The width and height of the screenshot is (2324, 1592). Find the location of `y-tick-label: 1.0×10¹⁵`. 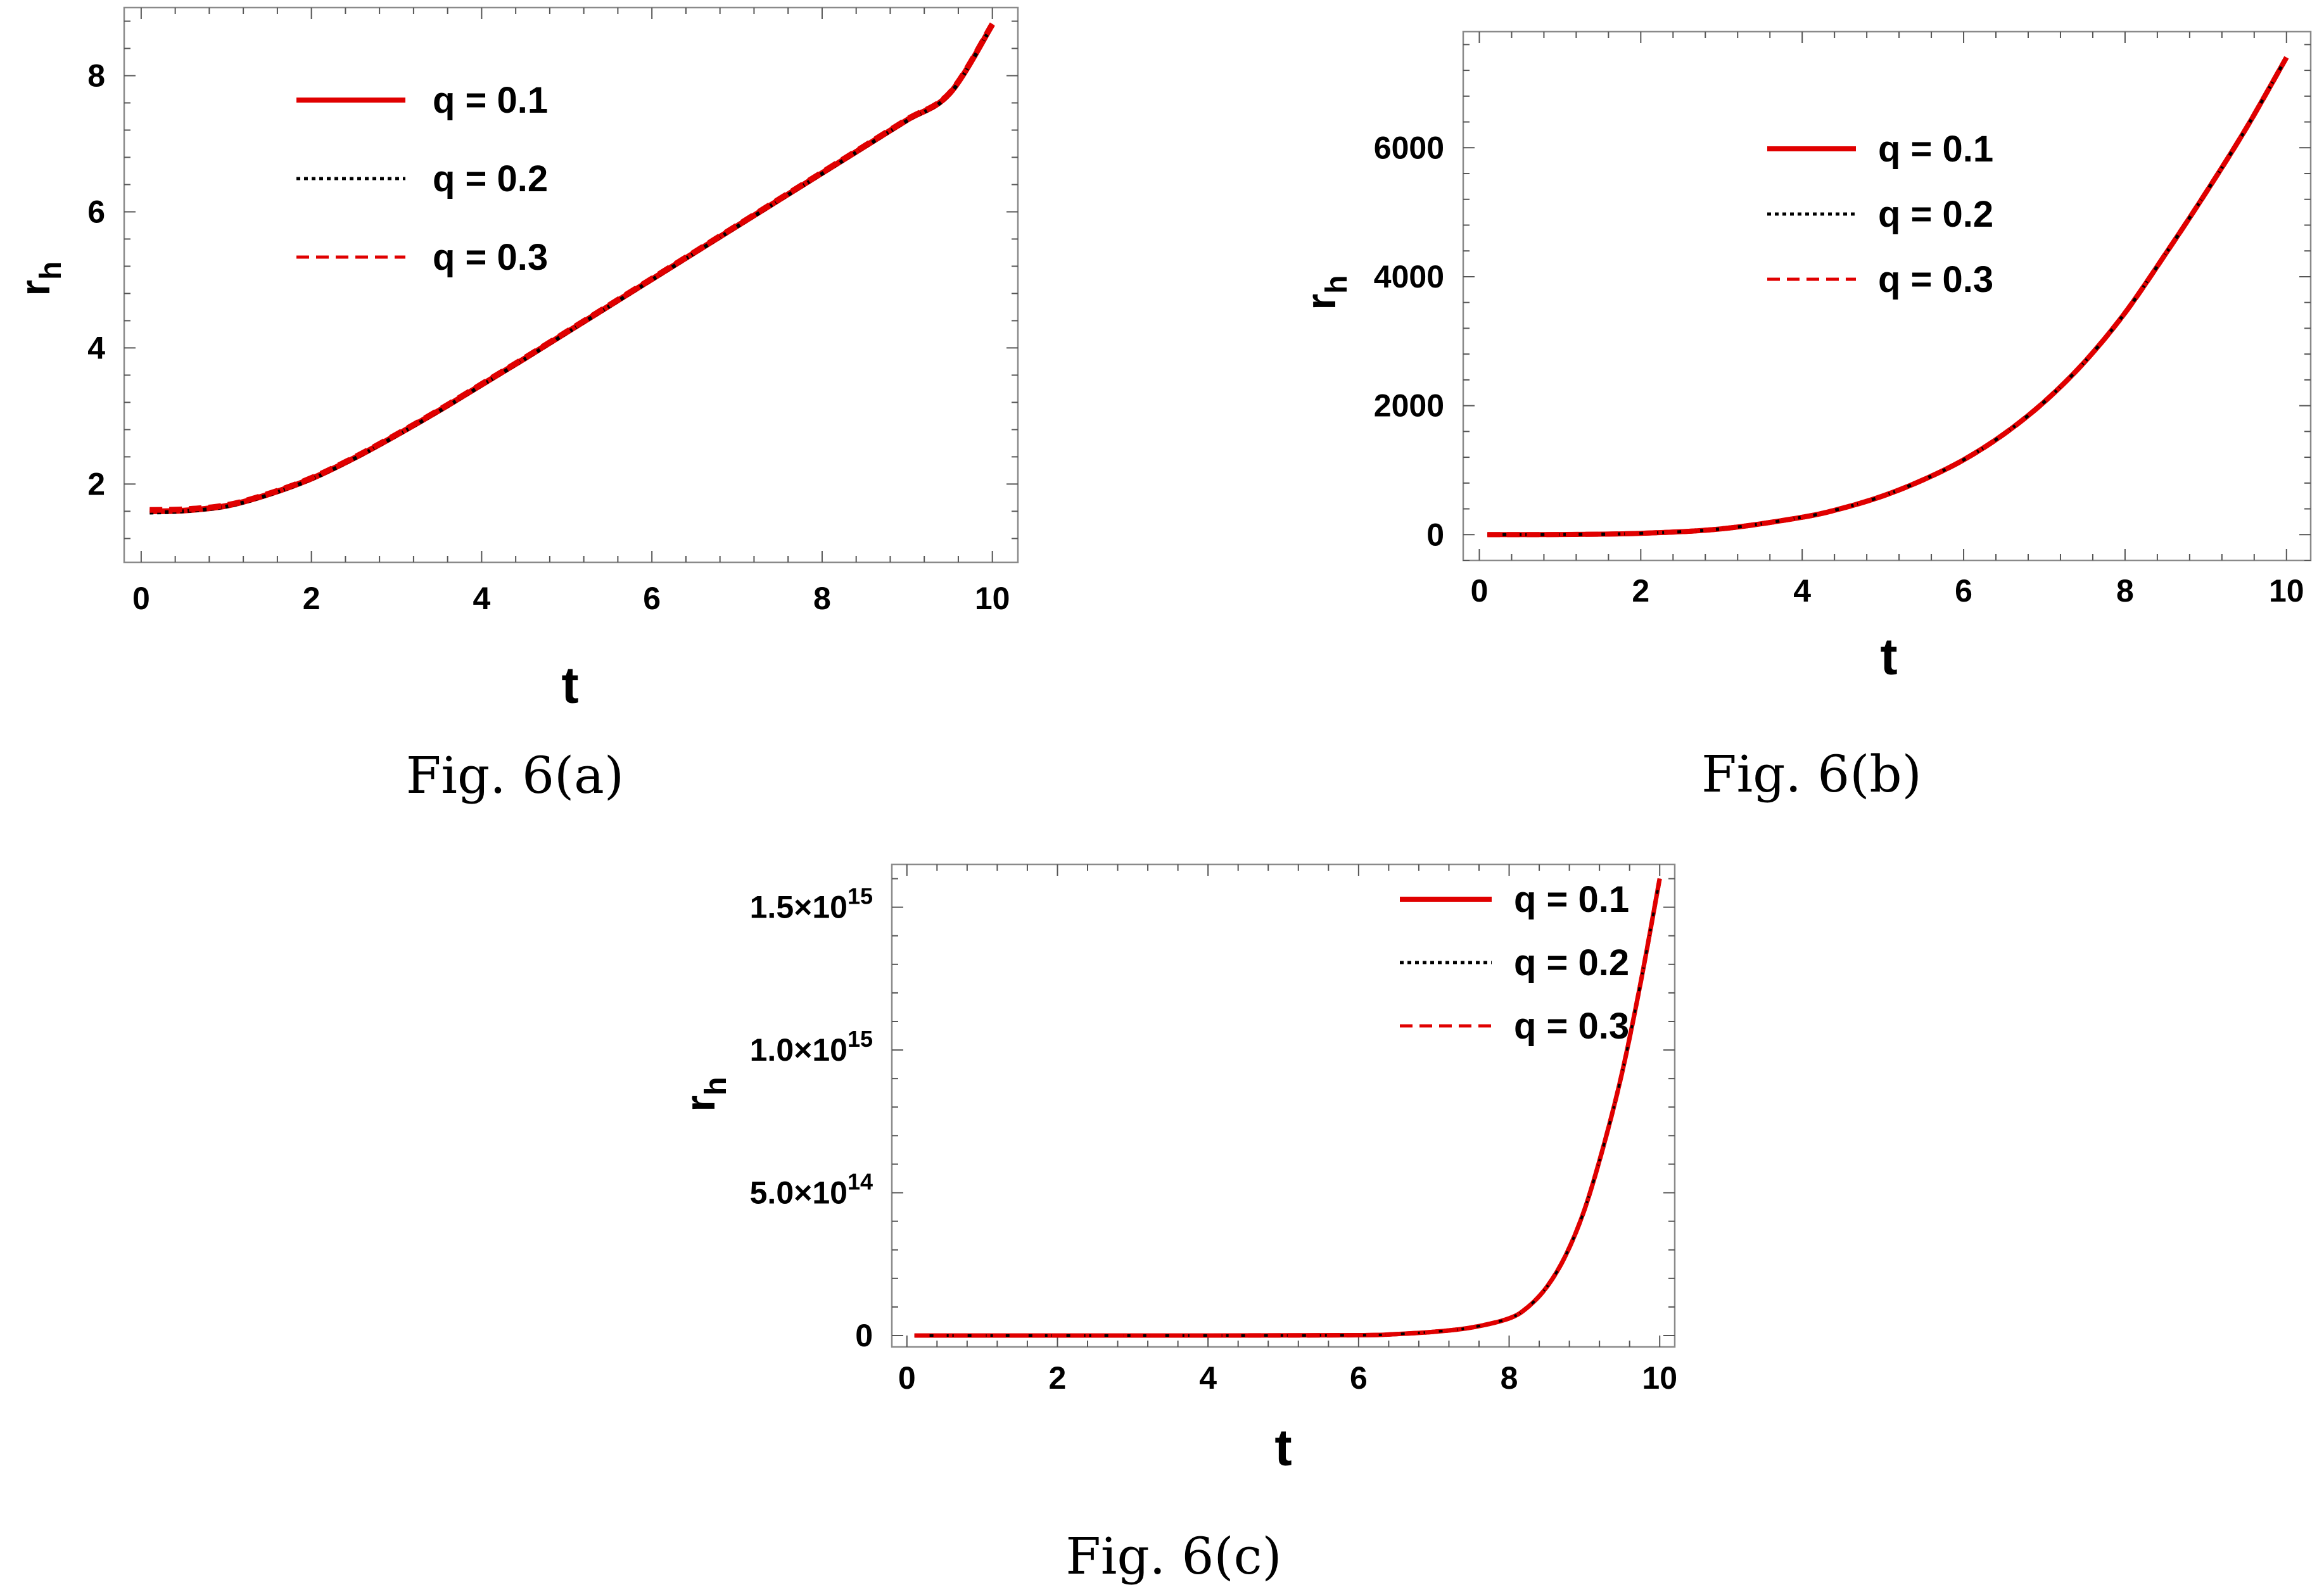

y-tick-label: 1.0×10¹⁵ is located at coordinates (811, 1047).